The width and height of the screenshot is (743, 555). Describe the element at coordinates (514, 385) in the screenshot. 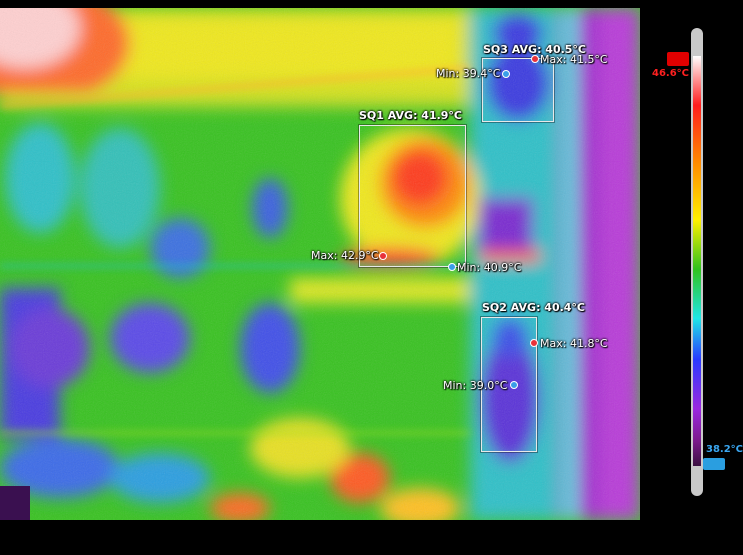

I see `region-sq2-min-marker` at that location.